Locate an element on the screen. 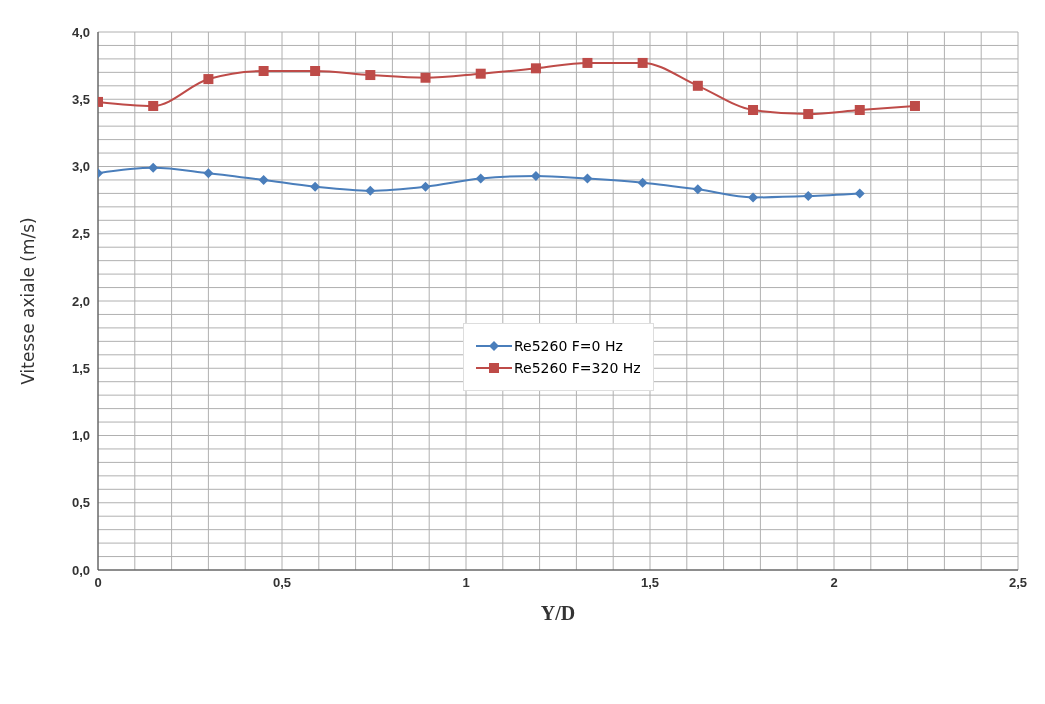 This screenshot has height=704, width=1045. x-tick-label: 0,5 is located at coordinates (282, 583).